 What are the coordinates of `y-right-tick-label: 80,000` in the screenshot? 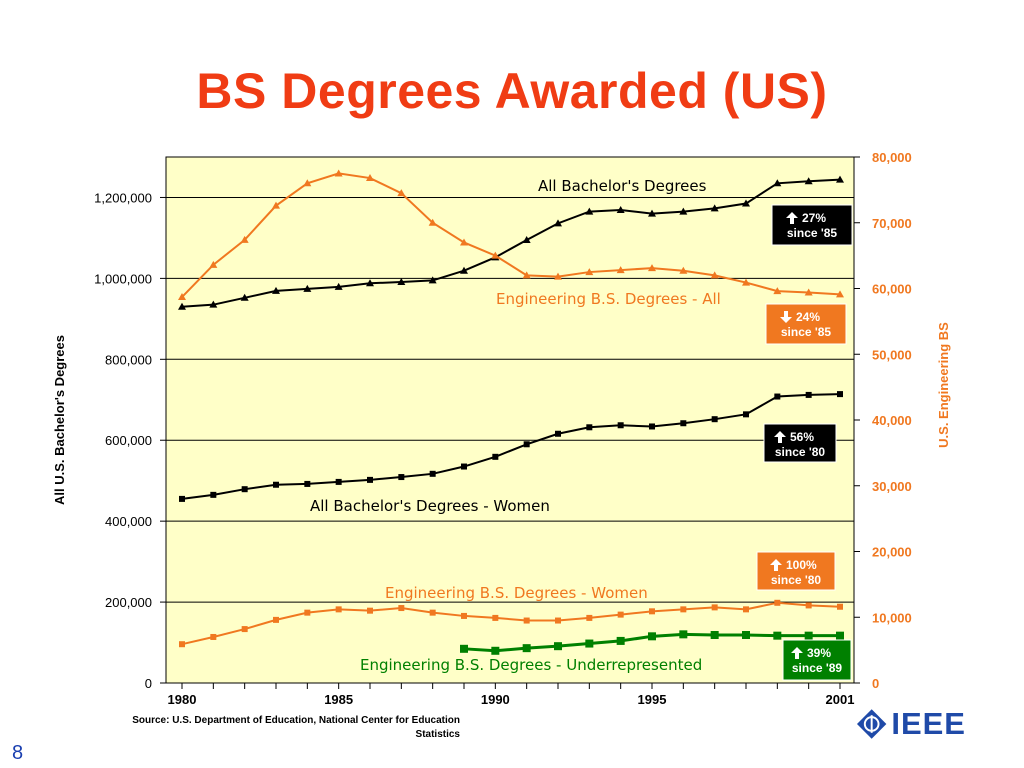 It's located at (892, 157).